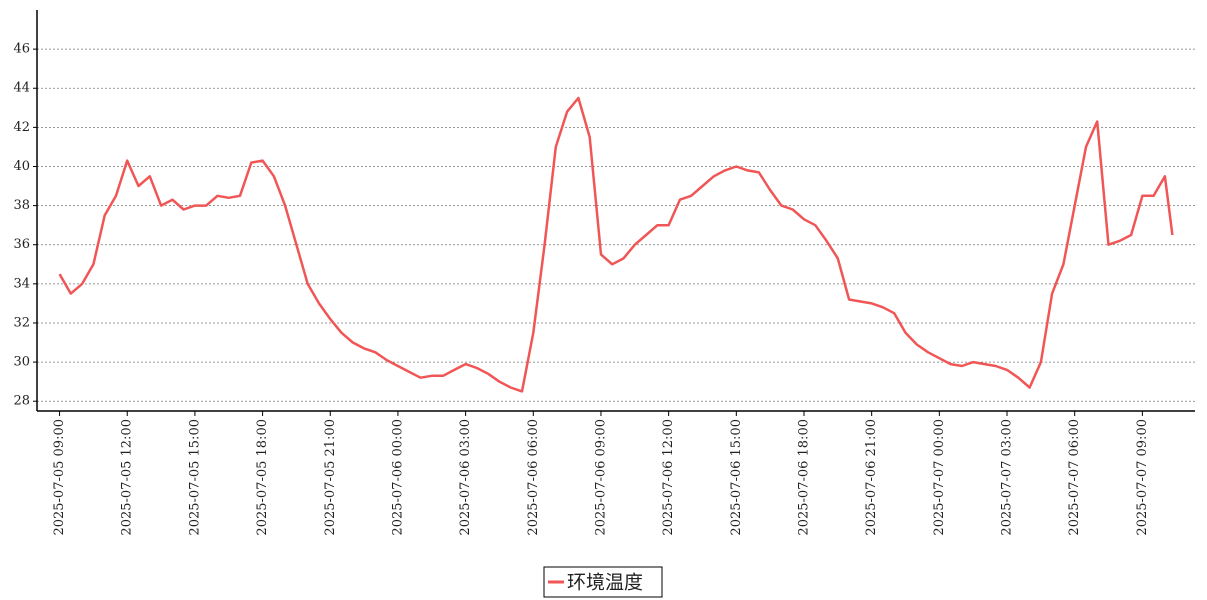 The image size is (1207, 600). Describe the element at coordinates (736, 477) in the screenshot. I see `x-tick-label: 2025-07-06 15:00` at that location.